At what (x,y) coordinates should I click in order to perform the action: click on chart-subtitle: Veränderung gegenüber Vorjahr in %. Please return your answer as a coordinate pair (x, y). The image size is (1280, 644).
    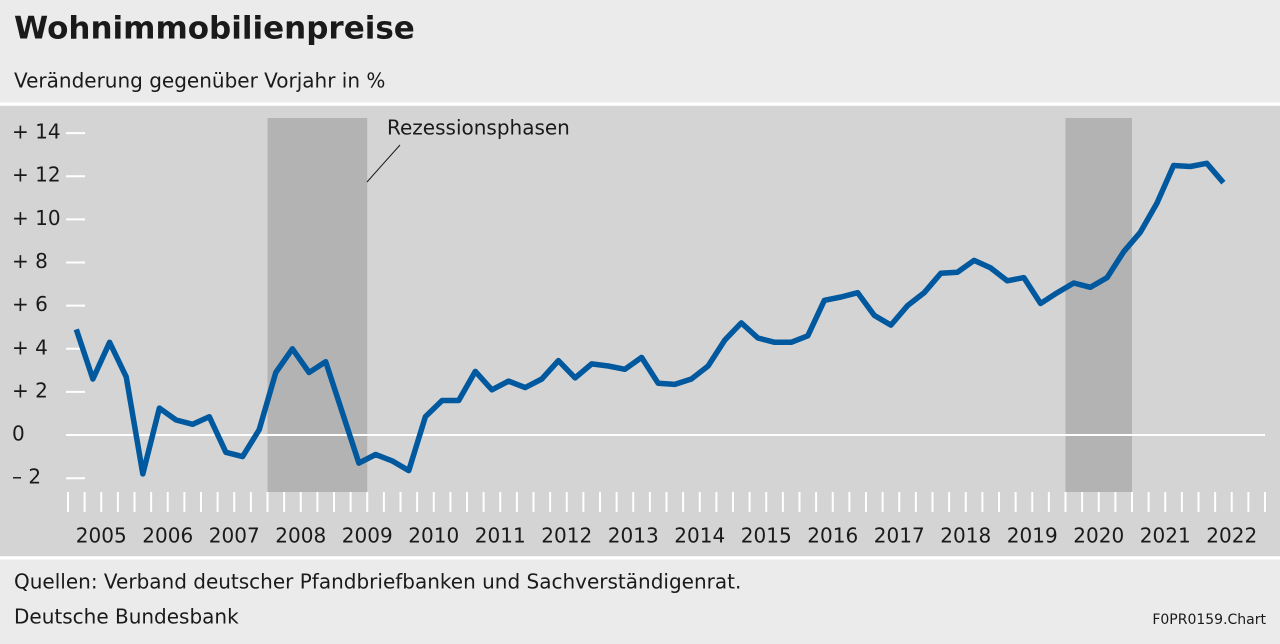
    Looking at the image, I should click on (199, 81).